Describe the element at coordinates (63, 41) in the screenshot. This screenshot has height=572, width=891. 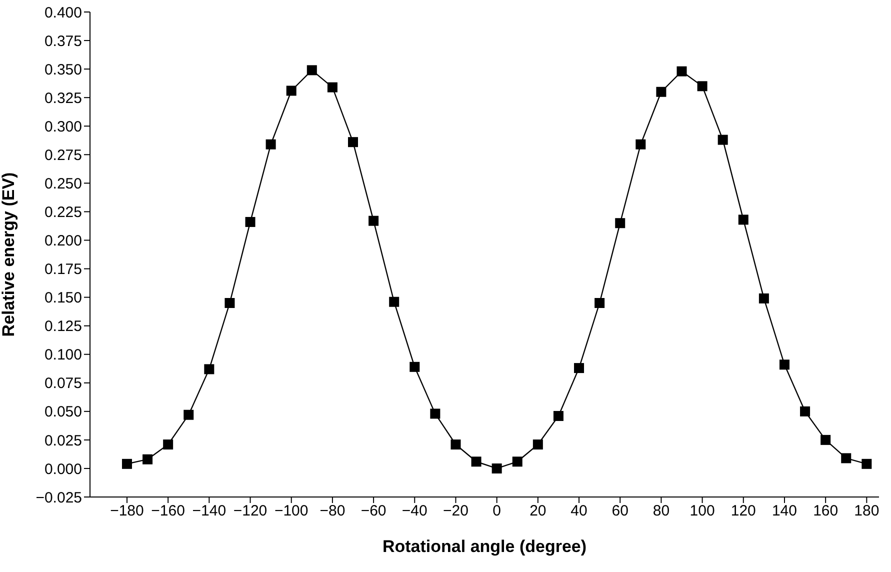
I see `y-tick-label: 0.375` at that location.